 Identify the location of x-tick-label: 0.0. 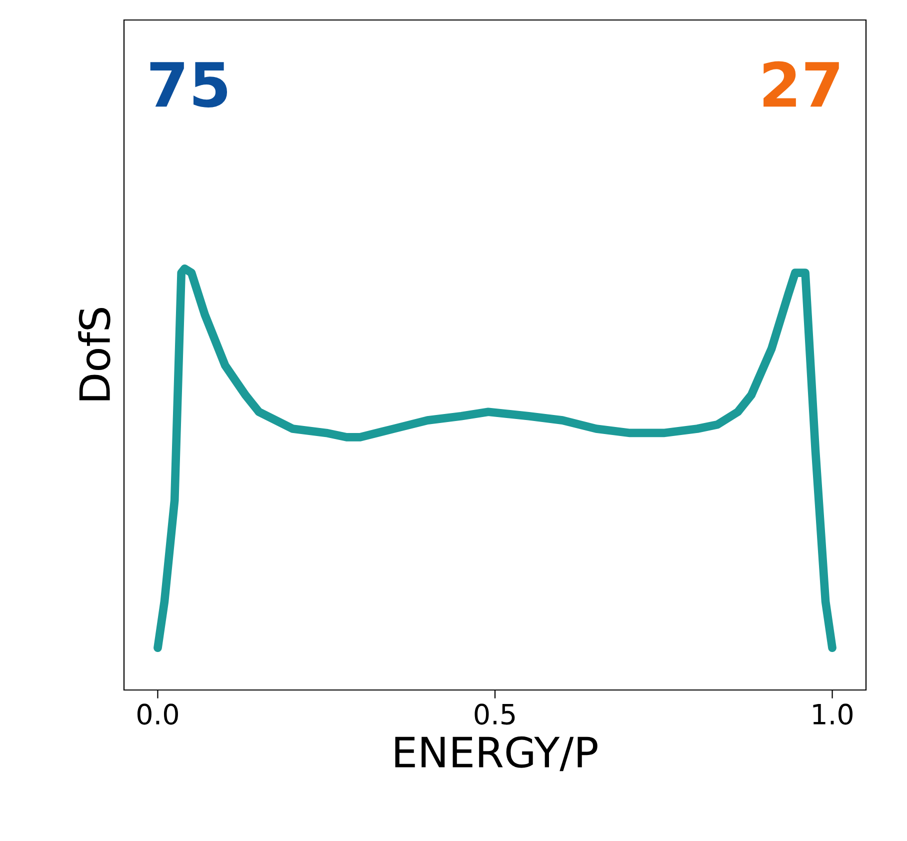
(157, 714).